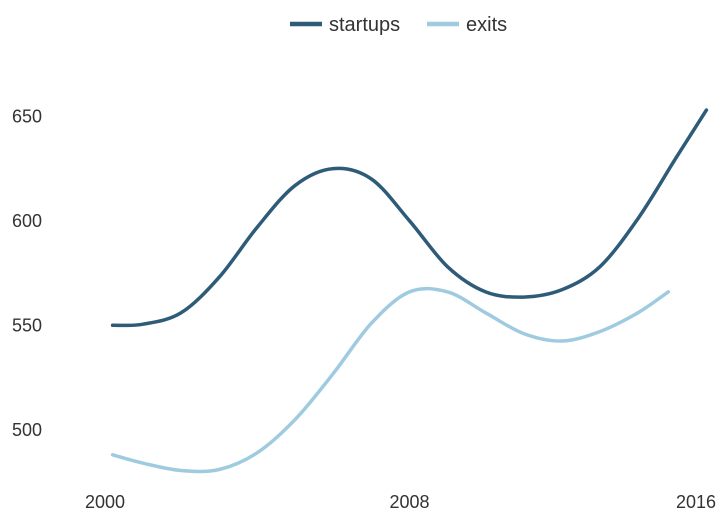 This screenshot has width=720, height=514. I want to click on x-axis: 2000 2008 2016, so click(400, 502).